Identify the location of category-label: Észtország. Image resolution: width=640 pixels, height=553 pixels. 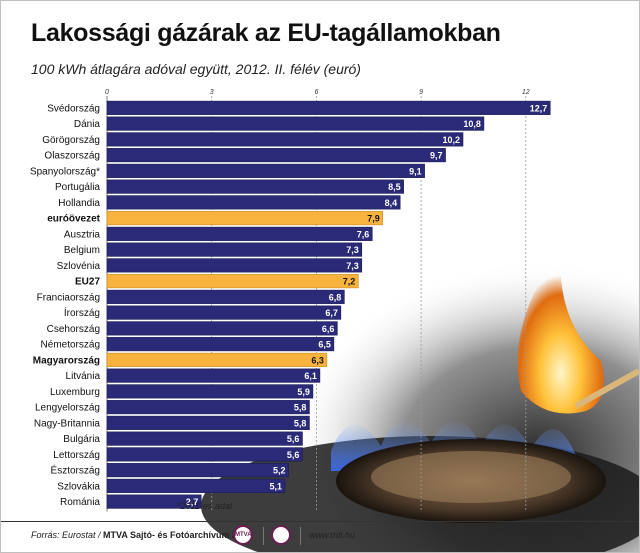
(75, 470).